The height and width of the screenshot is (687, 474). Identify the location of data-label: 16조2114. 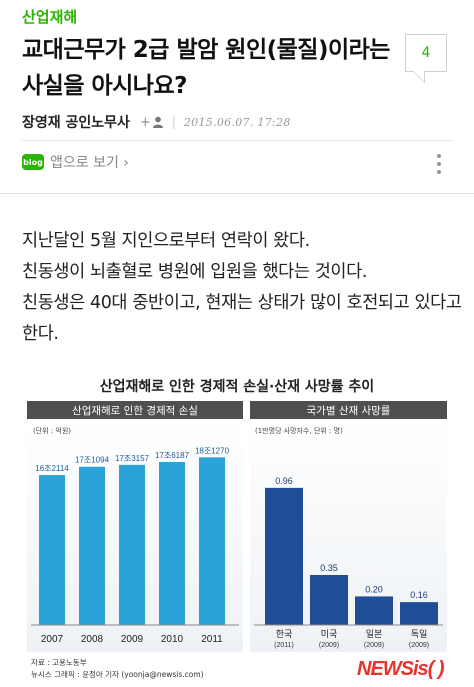
(52, 468).